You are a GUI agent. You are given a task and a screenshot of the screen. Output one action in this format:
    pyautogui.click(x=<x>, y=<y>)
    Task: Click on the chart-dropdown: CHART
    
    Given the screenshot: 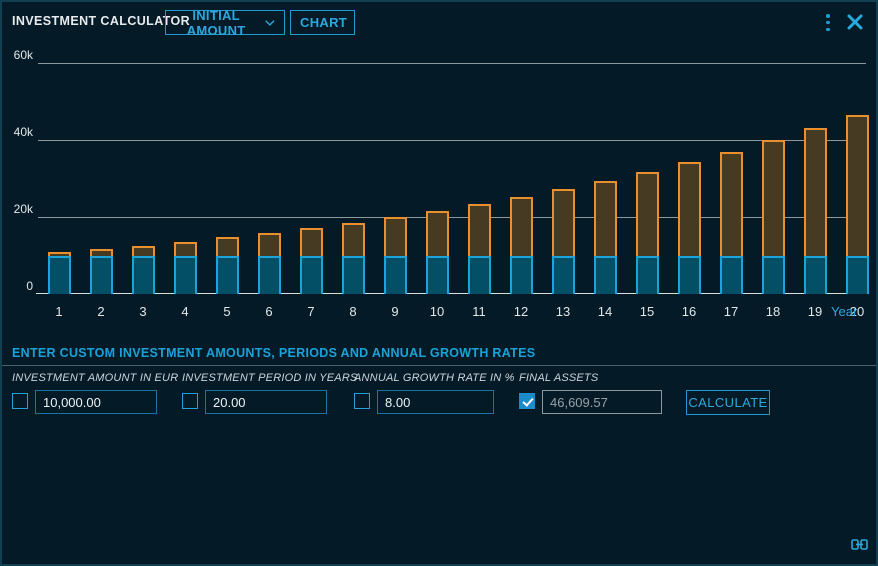 What is the action you would take?
    pyautogui.click(x=322, y=22)
    